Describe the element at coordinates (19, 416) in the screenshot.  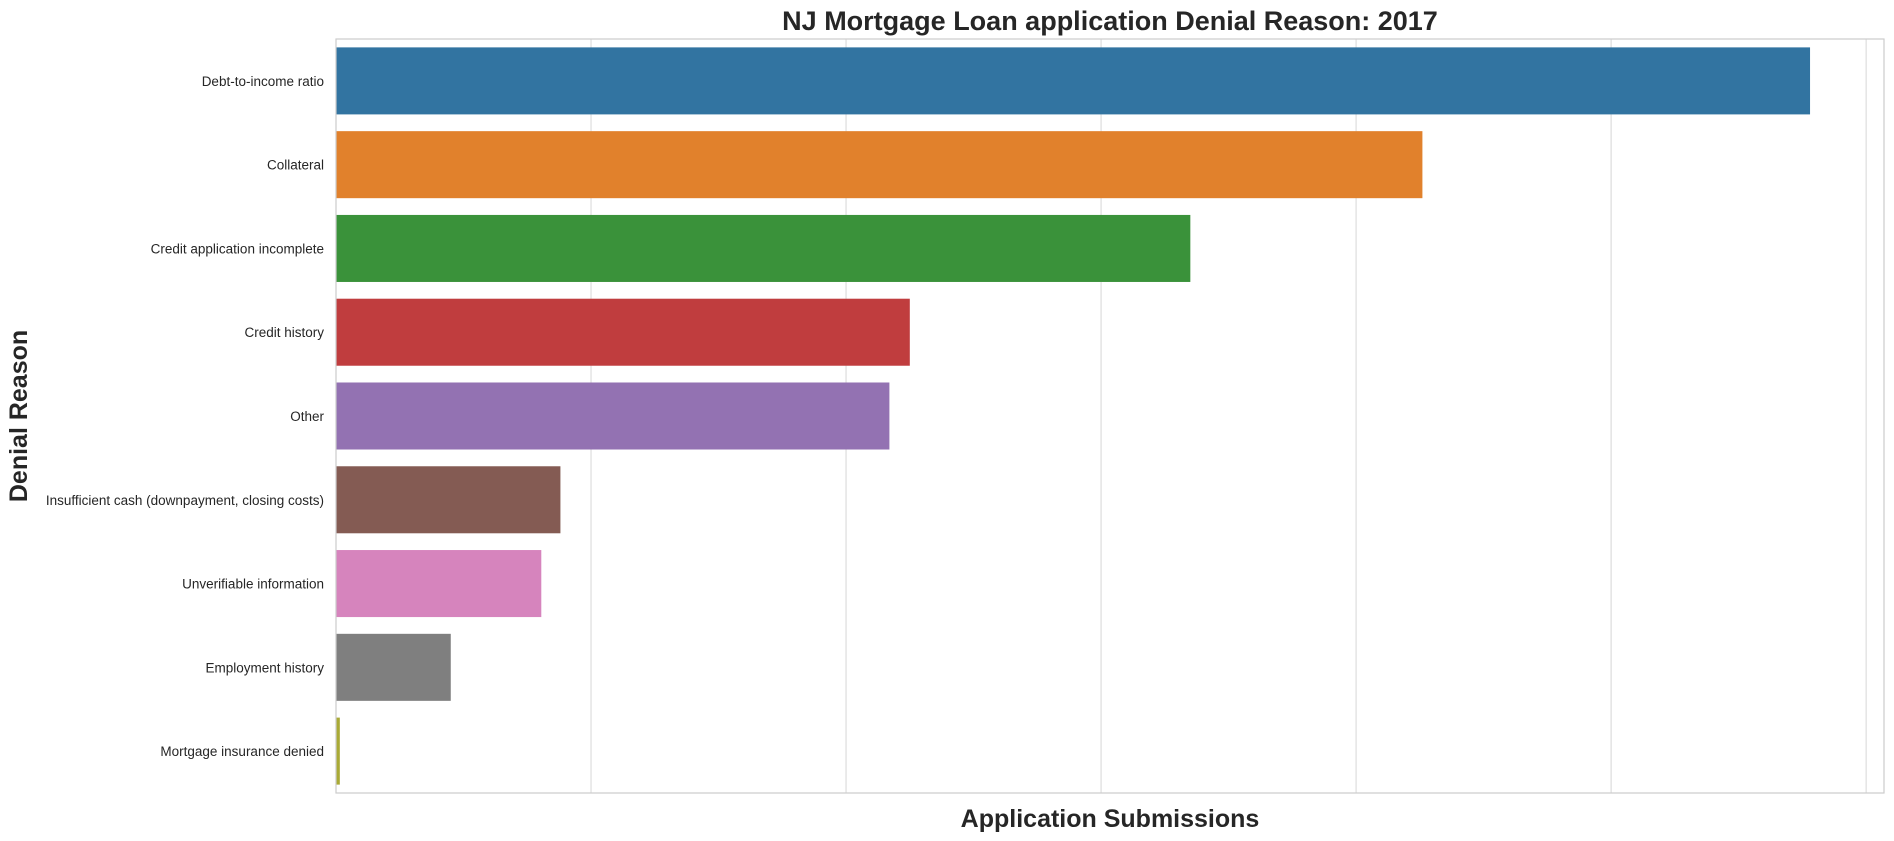
I see `y-axis-label: Denial Reason` at that location.